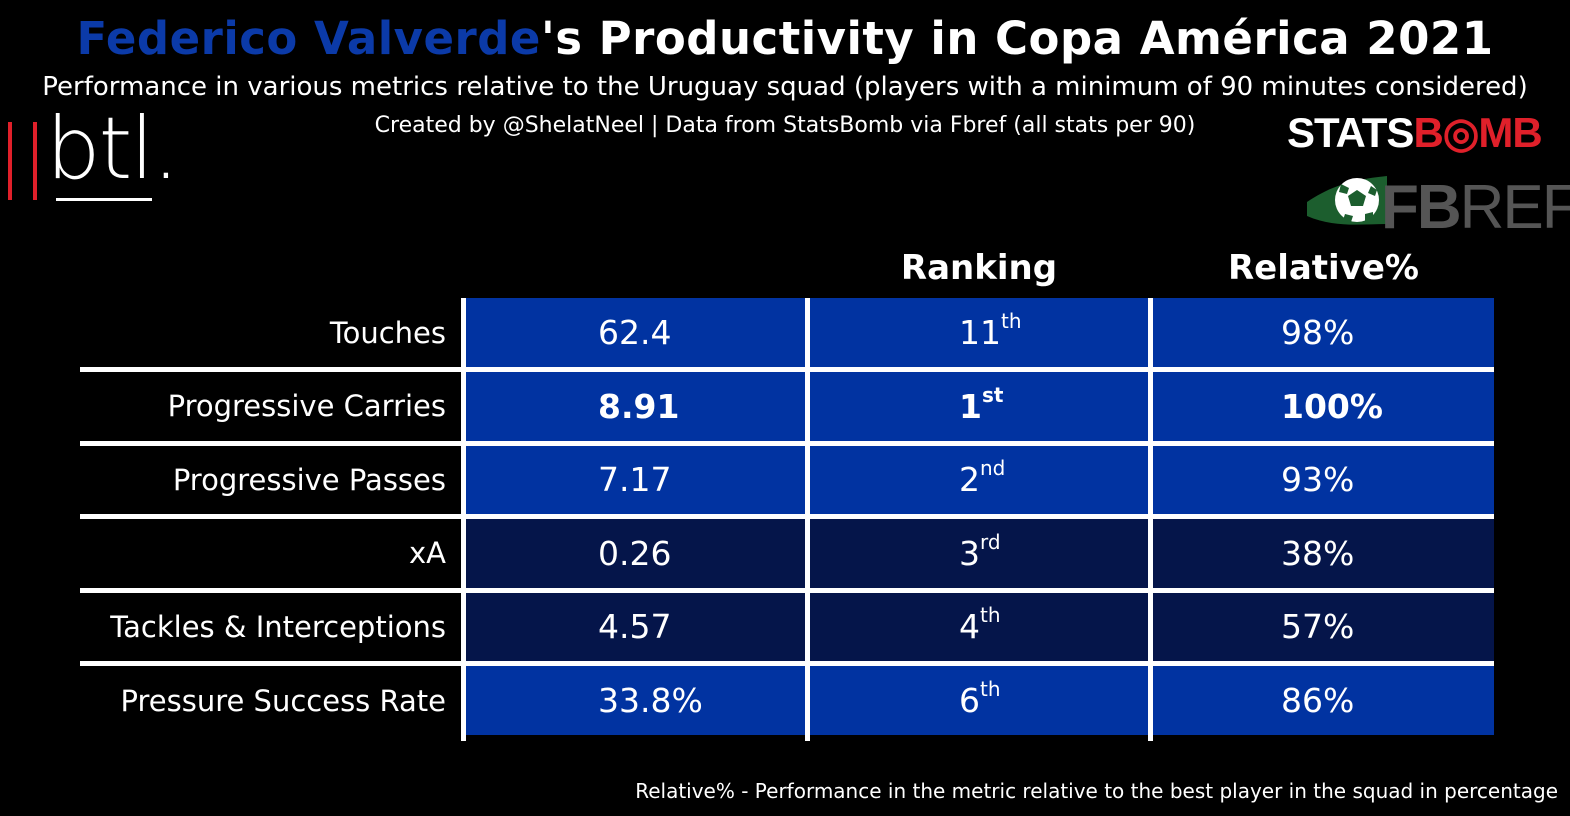  I want to click on metric-value: 33.8%, so click(650, 700).